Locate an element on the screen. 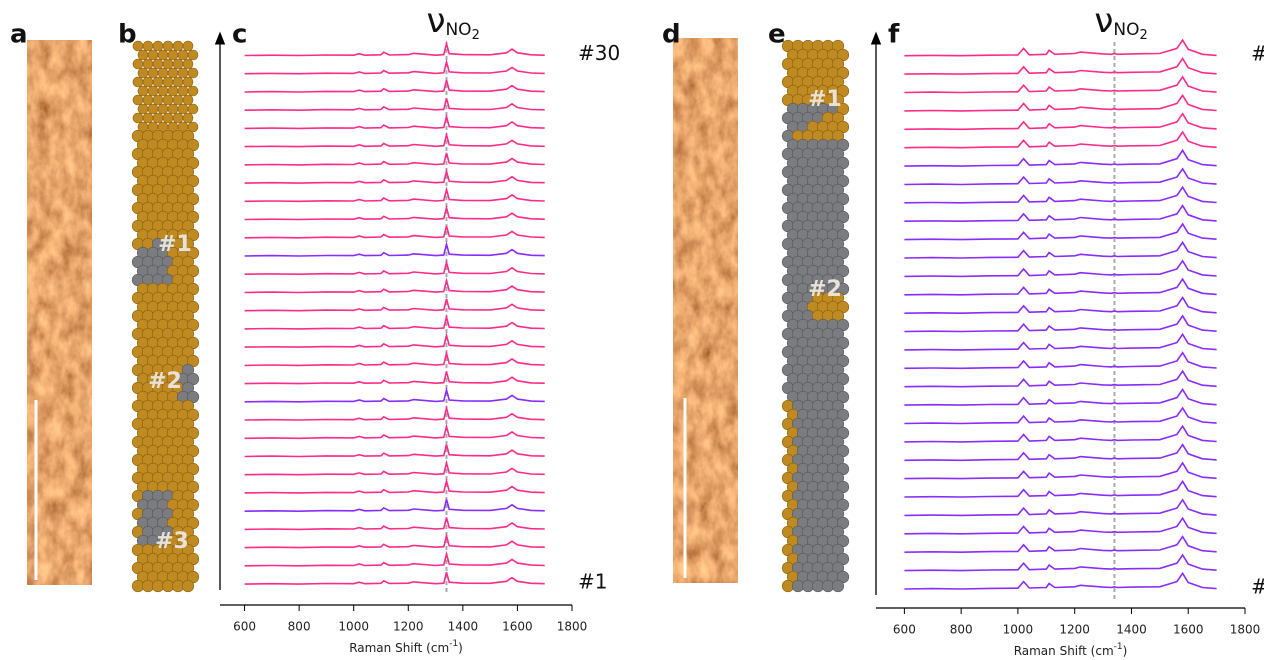 Image resolution: width=1264 pixels, height=660 pixels. trace-label: #30 is located at coordinates (1257, 53).